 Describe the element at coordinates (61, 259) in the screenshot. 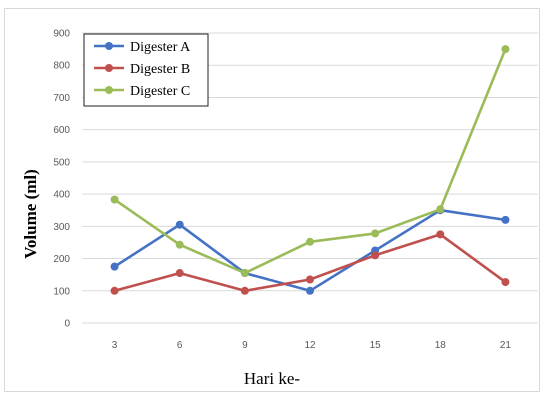

I see `y-tick-label: 200` at that location.